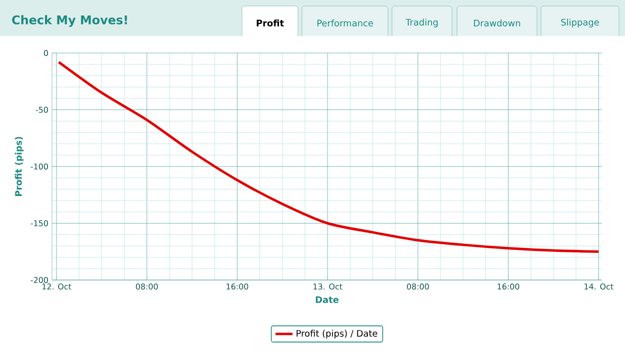 The width and height of the screenshot is (625, 362). Describe the element at coordinates (270, 23) in the screenshot. I see `text: Profit` at that location.